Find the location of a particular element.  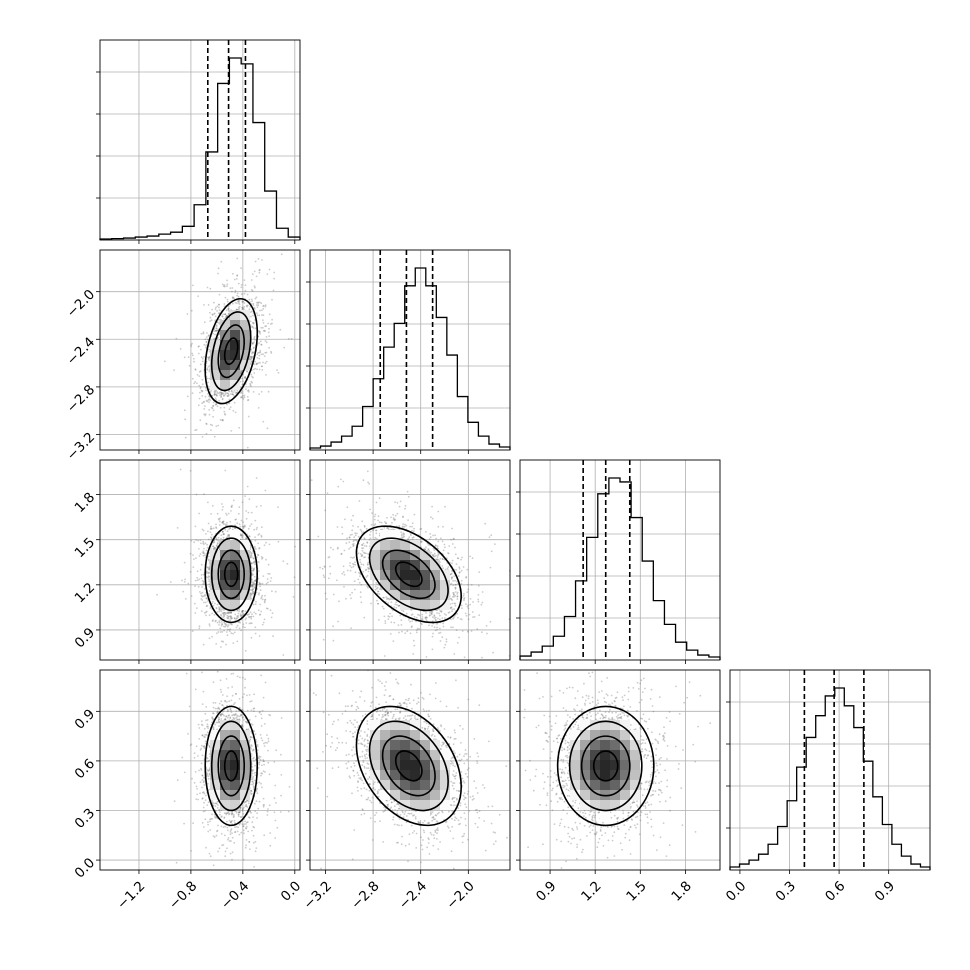

x-tick-label: 1.5 is located at coordinates (636, 891).